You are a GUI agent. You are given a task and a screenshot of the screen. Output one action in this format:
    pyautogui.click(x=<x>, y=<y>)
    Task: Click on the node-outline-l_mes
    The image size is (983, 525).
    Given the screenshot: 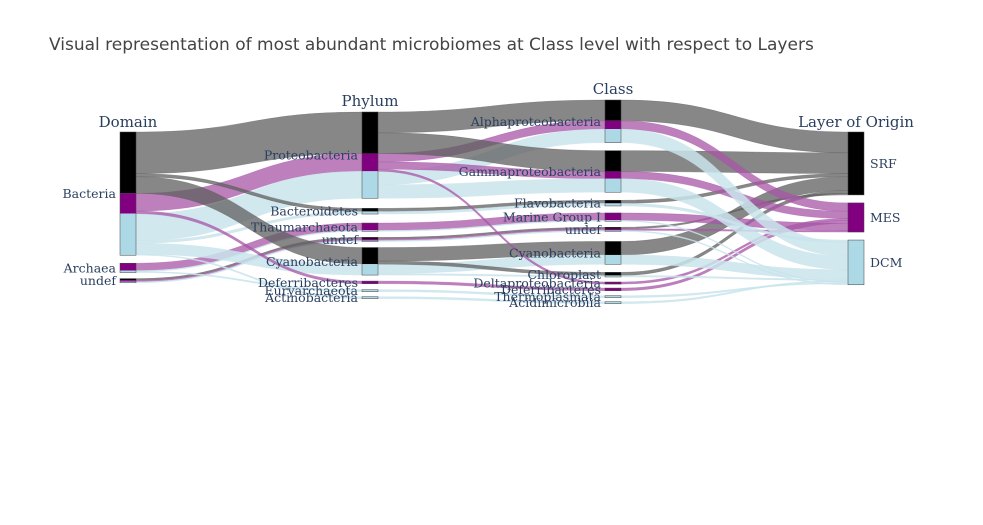 What is the action you would take?
    pyautogui.click(x=856, y=217)
    